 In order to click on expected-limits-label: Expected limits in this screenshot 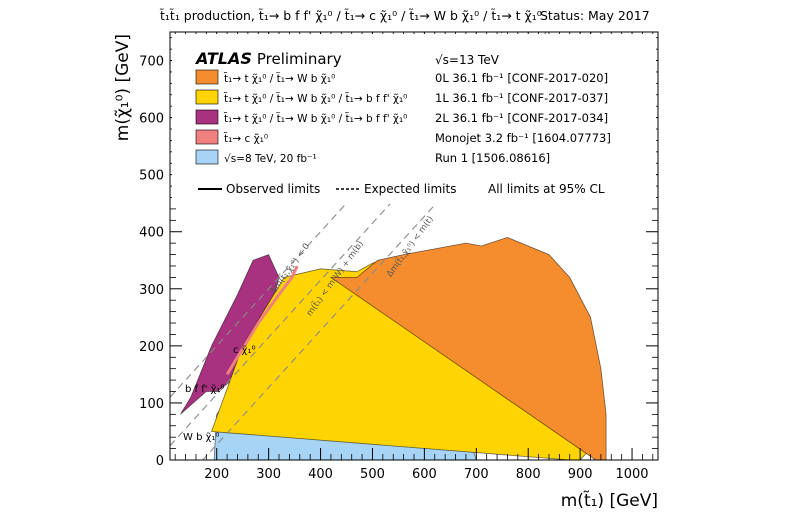, I will do `click(410, 189)`.